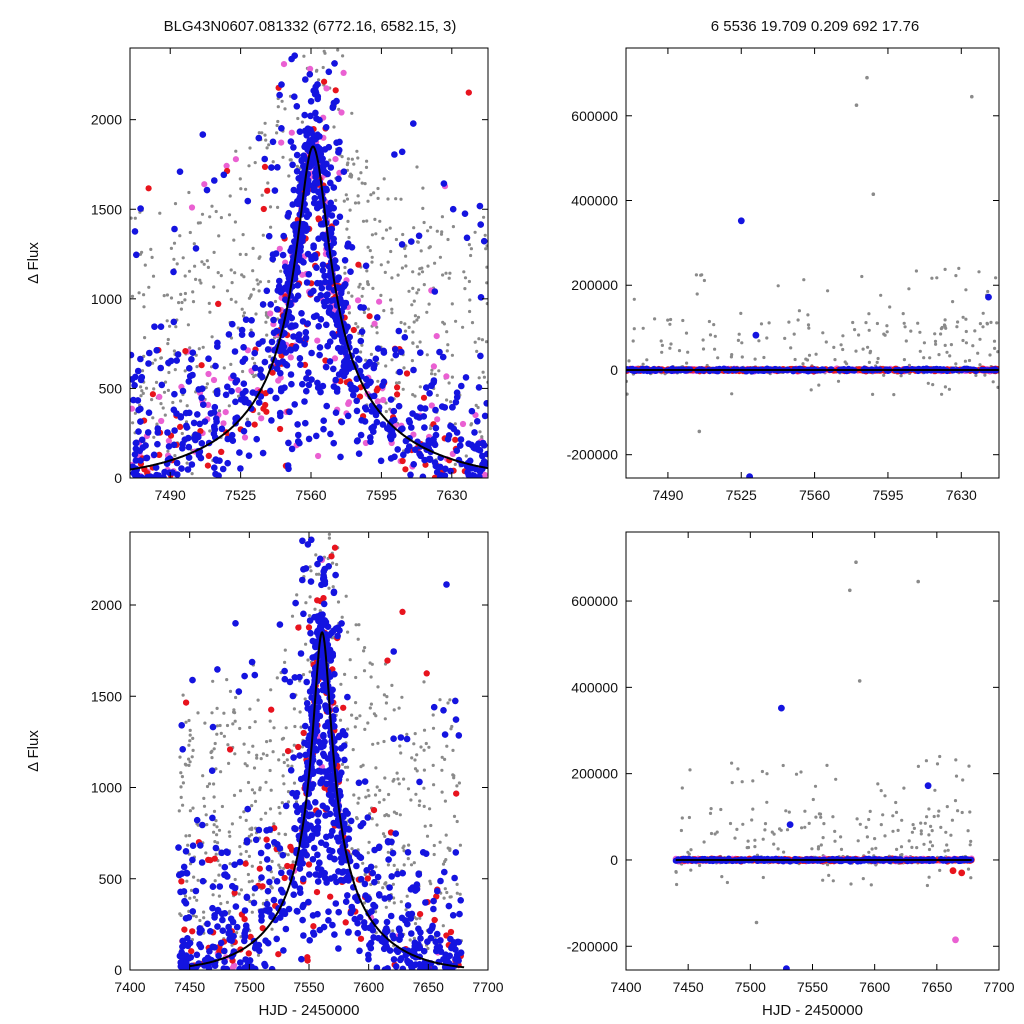 The height and width of the screenshot is (1024, 1024). Describe the element at coordinates (741, 221) in the screenshot. I see `outlier-point` at that location.